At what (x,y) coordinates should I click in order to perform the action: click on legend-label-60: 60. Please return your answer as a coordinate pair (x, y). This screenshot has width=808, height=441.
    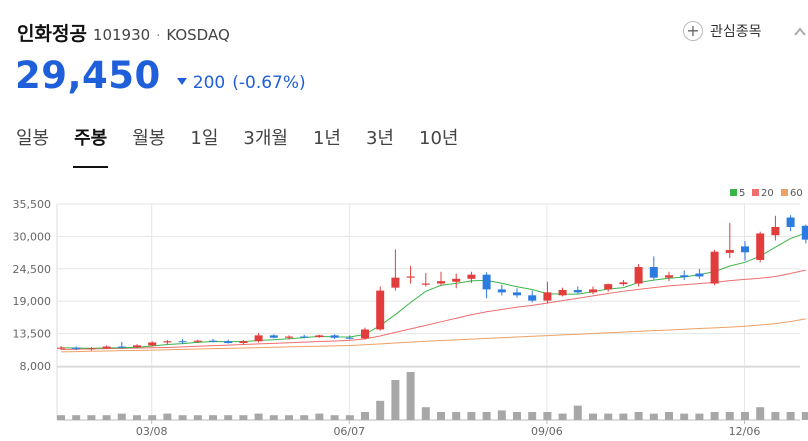
    Looking at the image, I should click on (796, 193).